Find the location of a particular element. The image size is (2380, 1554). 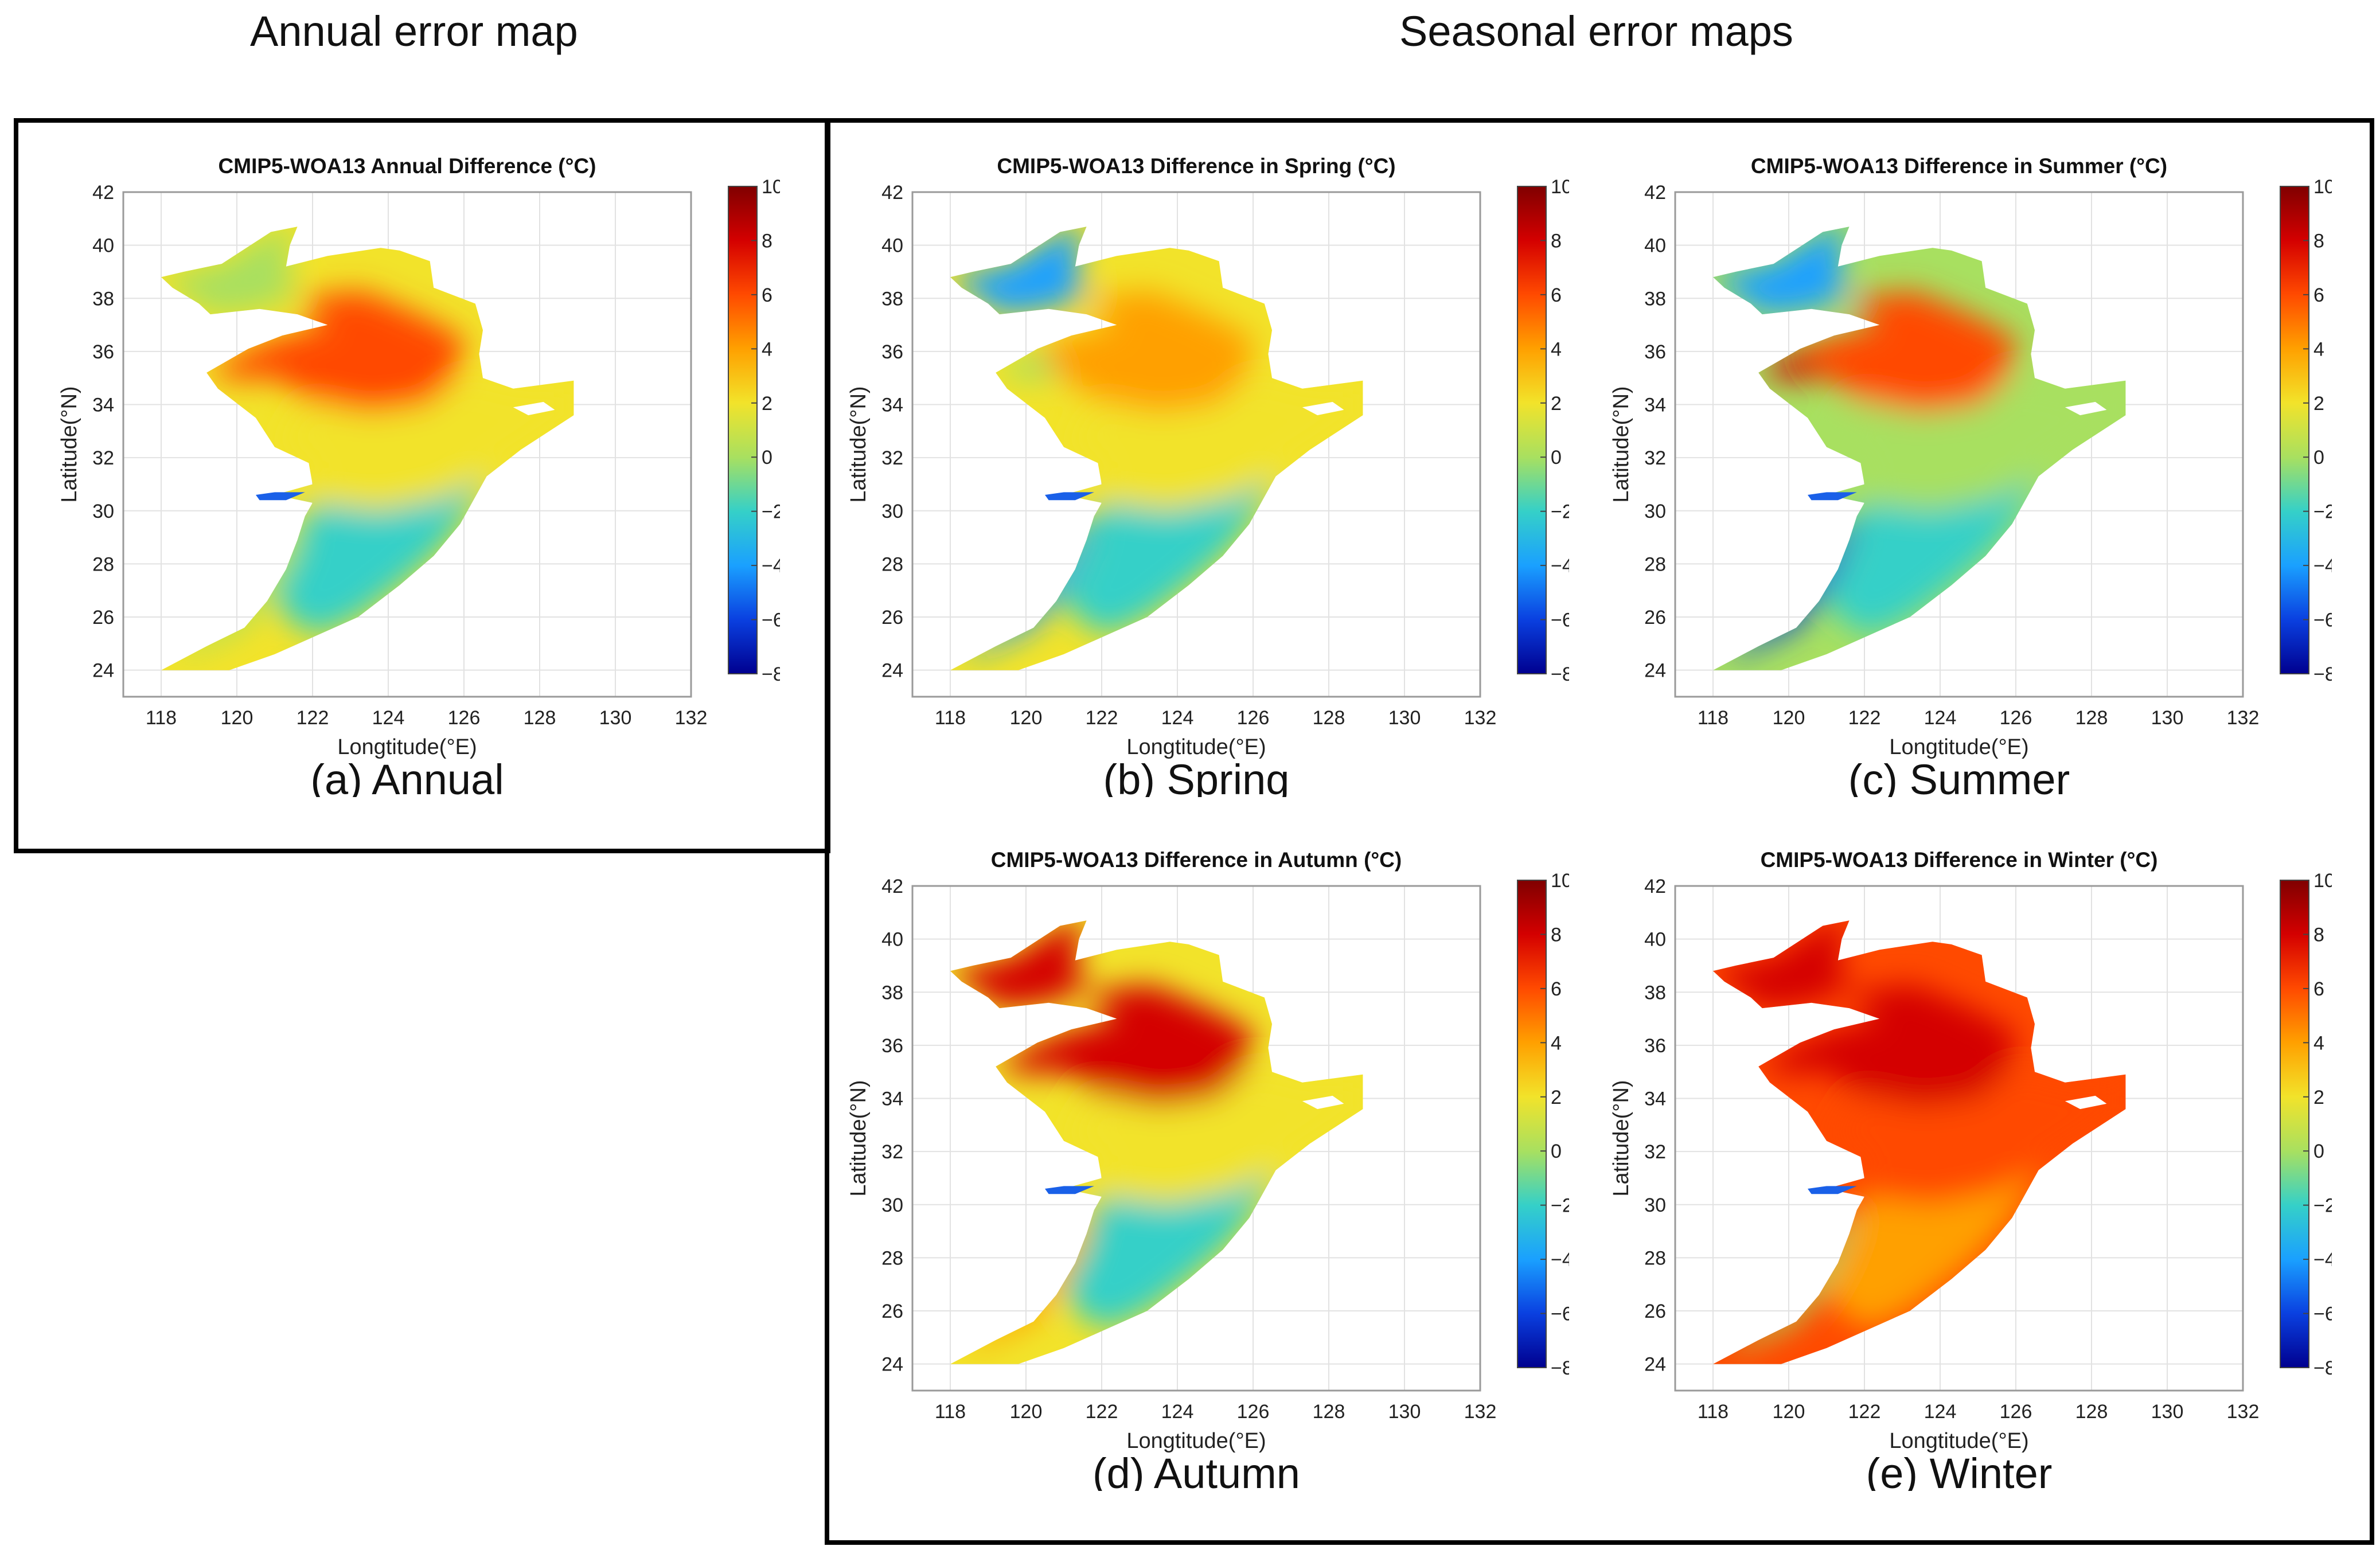

y-tick-label: 32 is located at coordinates (1655, 458).